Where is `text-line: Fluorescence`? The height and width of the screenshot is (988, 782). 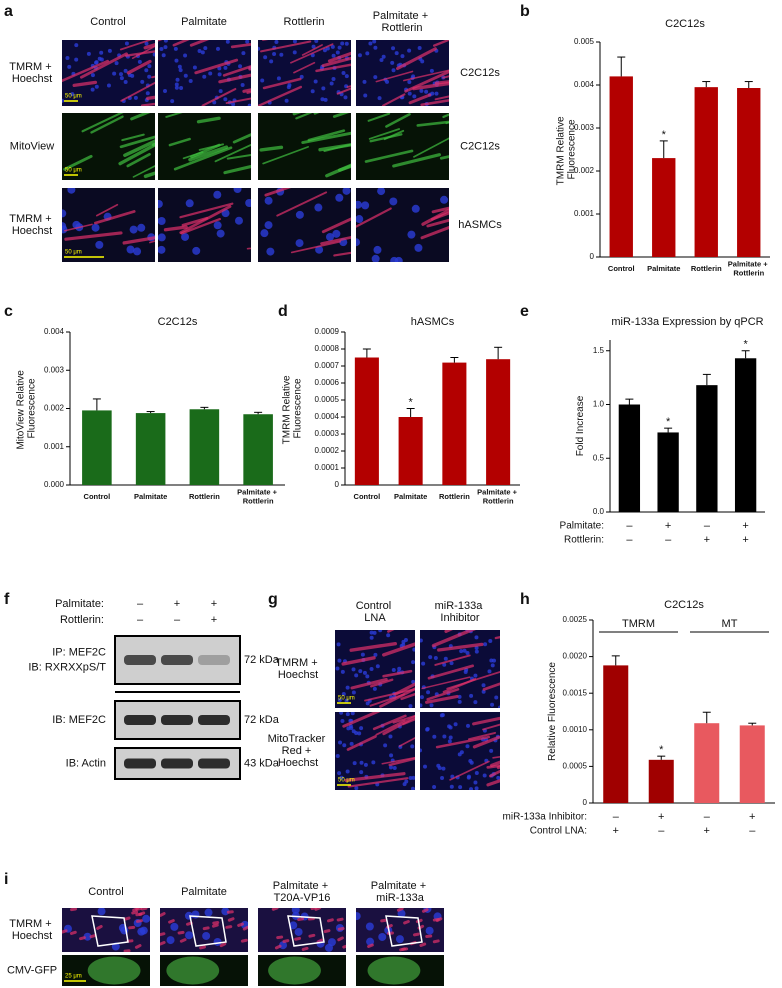
text-line: Fluorescence is located at coordinates (31, 408).